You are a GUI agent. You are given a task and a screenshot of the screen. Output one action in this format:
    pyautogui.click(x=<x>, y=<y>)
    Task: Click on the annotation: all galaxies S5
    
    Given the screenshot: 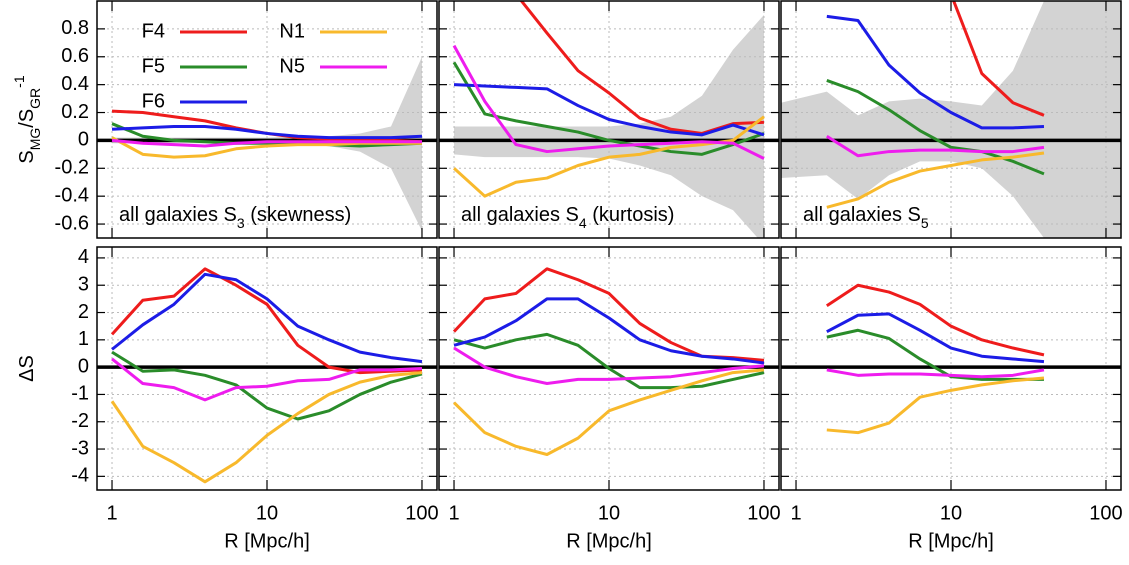 What is the action you would take?
    pyautogui.click(x=866, y=217)
    